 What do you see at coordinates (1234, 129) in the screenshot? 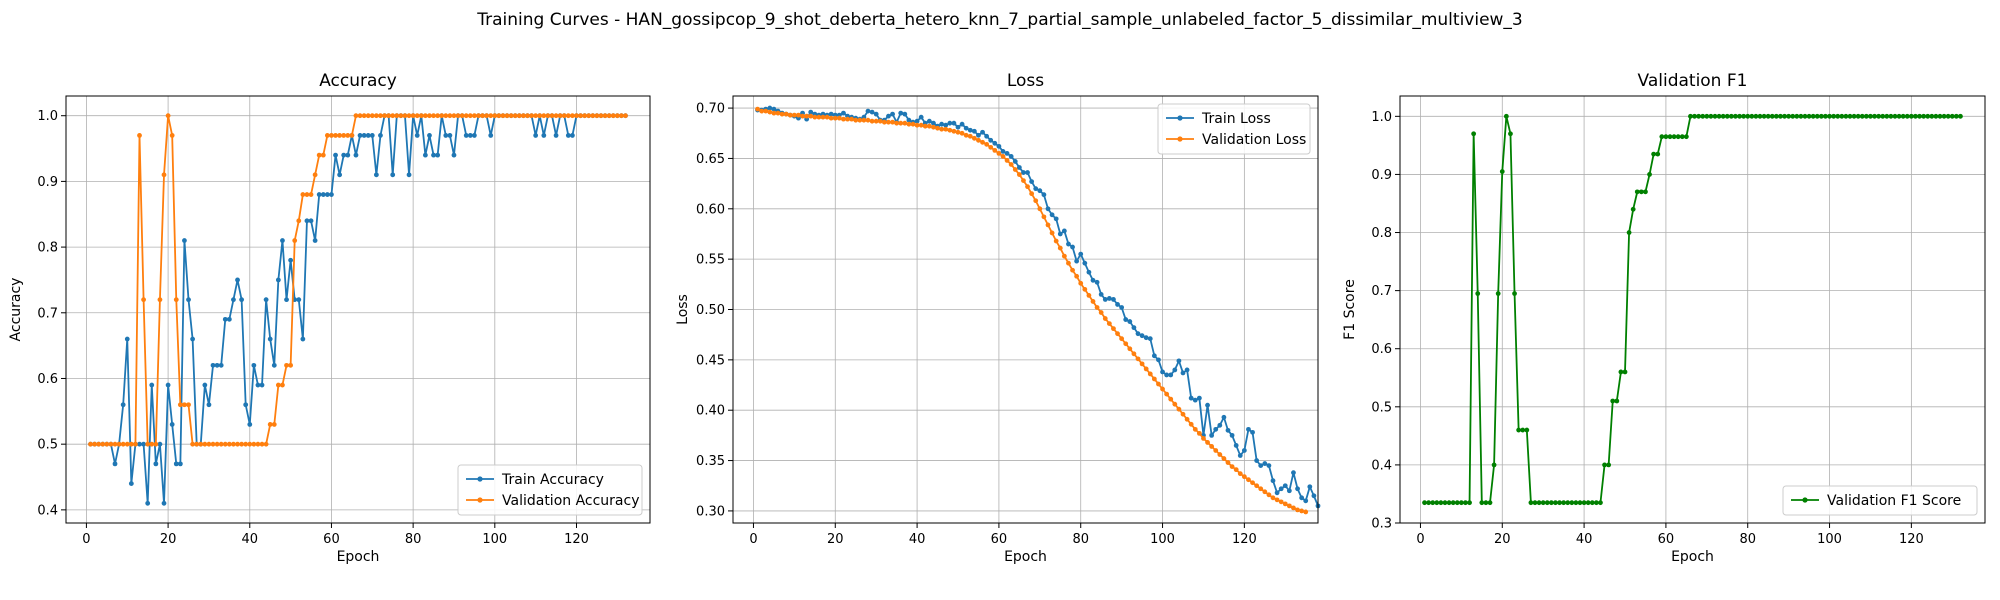
I see `chart-loss-legend: Train Loss Validation Loss` at bounding box center [1234, 129].